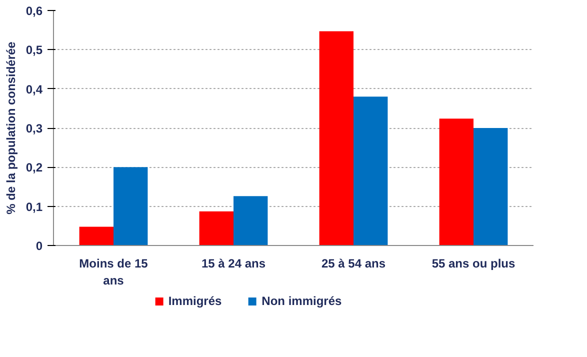 This screenshot has width=587, height=357. I want to click on y-tick-label: 0,6, so click(34, 11).